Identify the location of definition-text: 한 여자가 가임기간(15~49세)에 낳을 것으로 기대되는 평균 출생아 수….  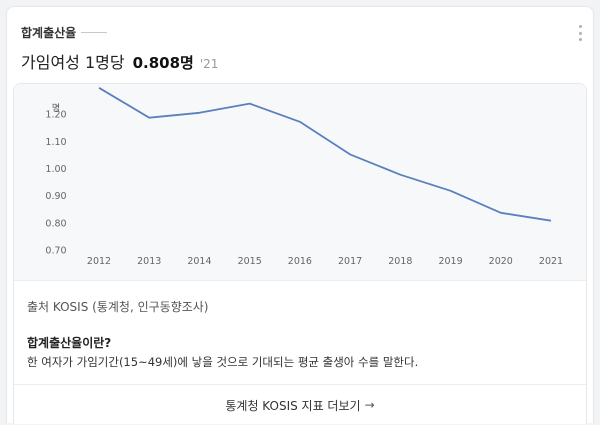
(223, 362).